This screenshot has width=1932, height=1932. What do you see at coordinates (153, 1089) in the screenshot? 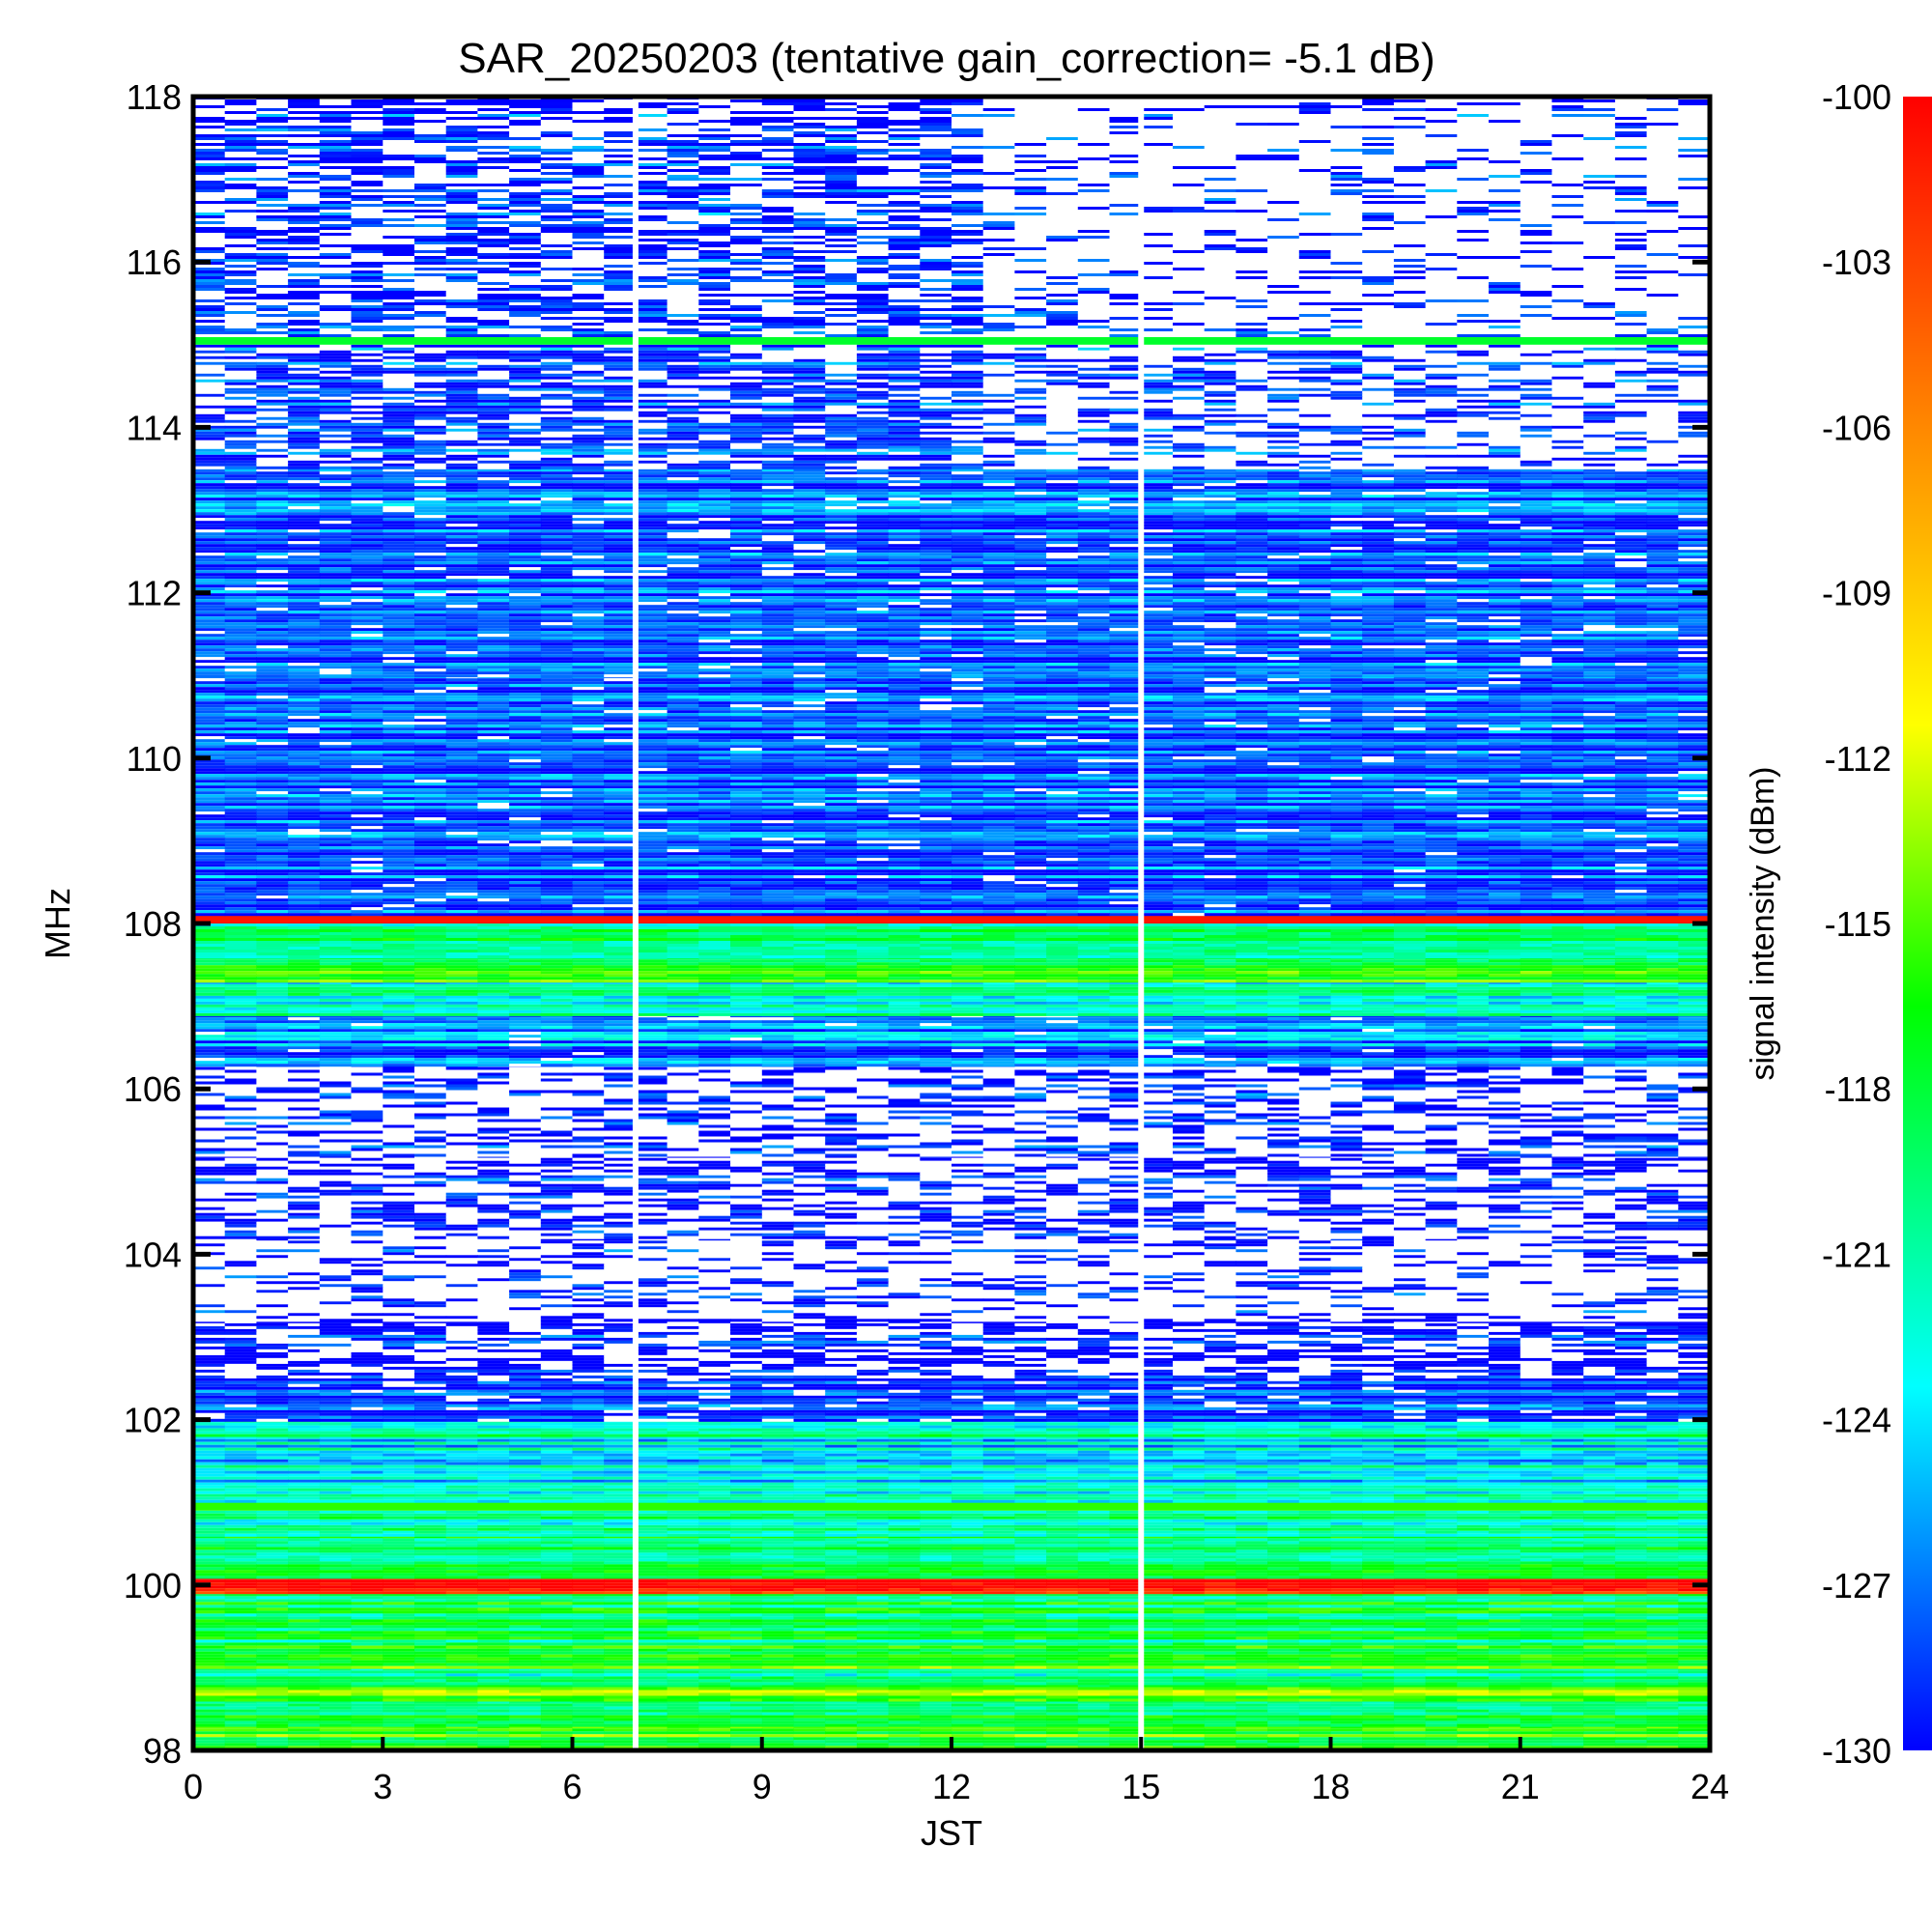
I see `y-tick-label: 106` at bounding box center [153, 1089].